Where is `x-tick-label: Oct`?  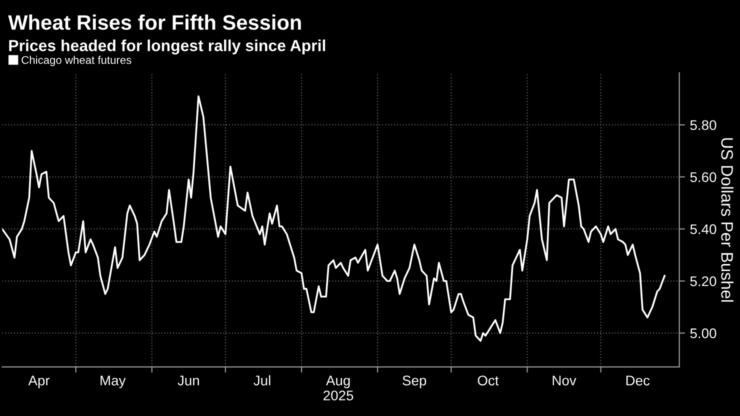 x-tick-label: Oct is located at coordinates (488, 381).